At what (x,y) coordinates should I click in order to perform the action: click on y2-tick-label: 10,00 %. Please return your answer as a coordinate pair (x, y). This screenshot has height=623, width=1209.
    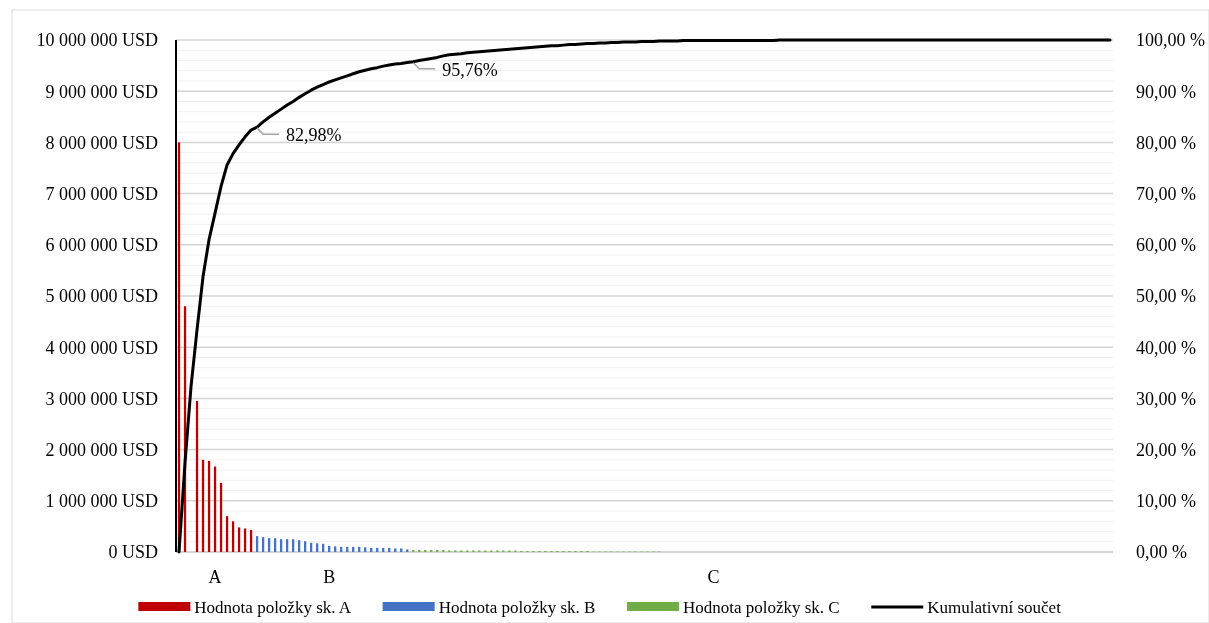
    Looking at the image, I should click on (1166, 501).